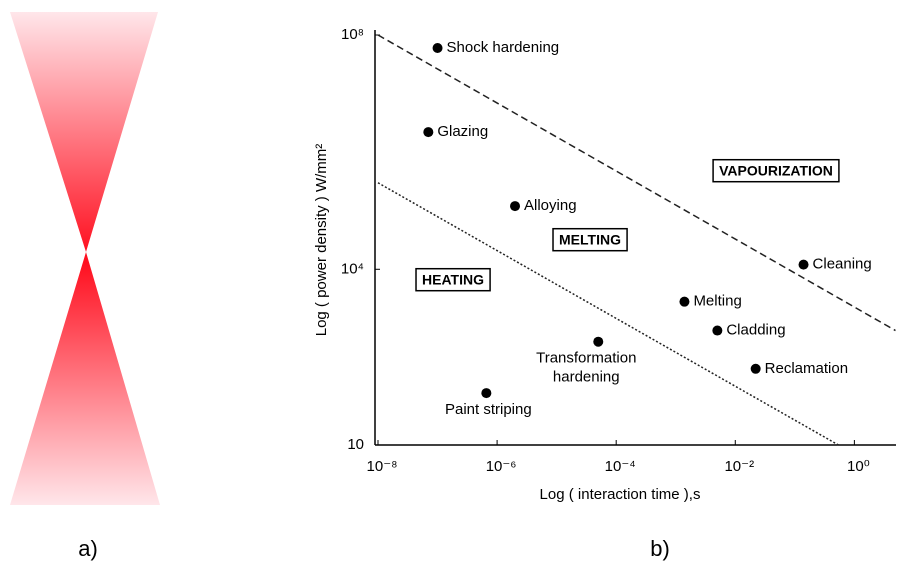 The height and width of the screenshot is (566, 900). I want to click on point-label: Paint striping, so click(488, 409).